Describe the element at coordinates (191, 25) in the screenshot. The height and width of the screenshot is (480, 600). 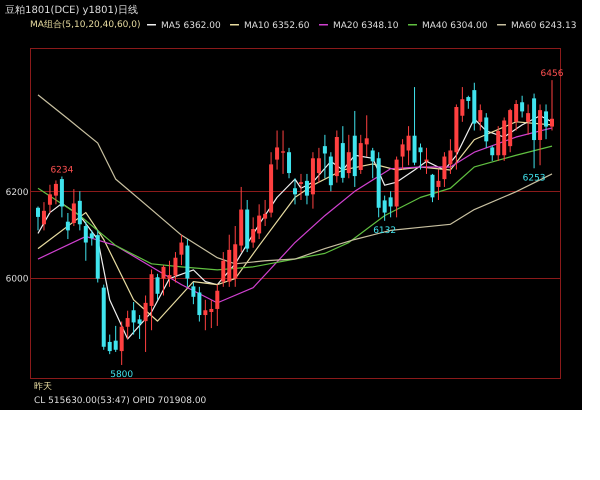
I see `legend-label: MA5 6362.00` at that location.